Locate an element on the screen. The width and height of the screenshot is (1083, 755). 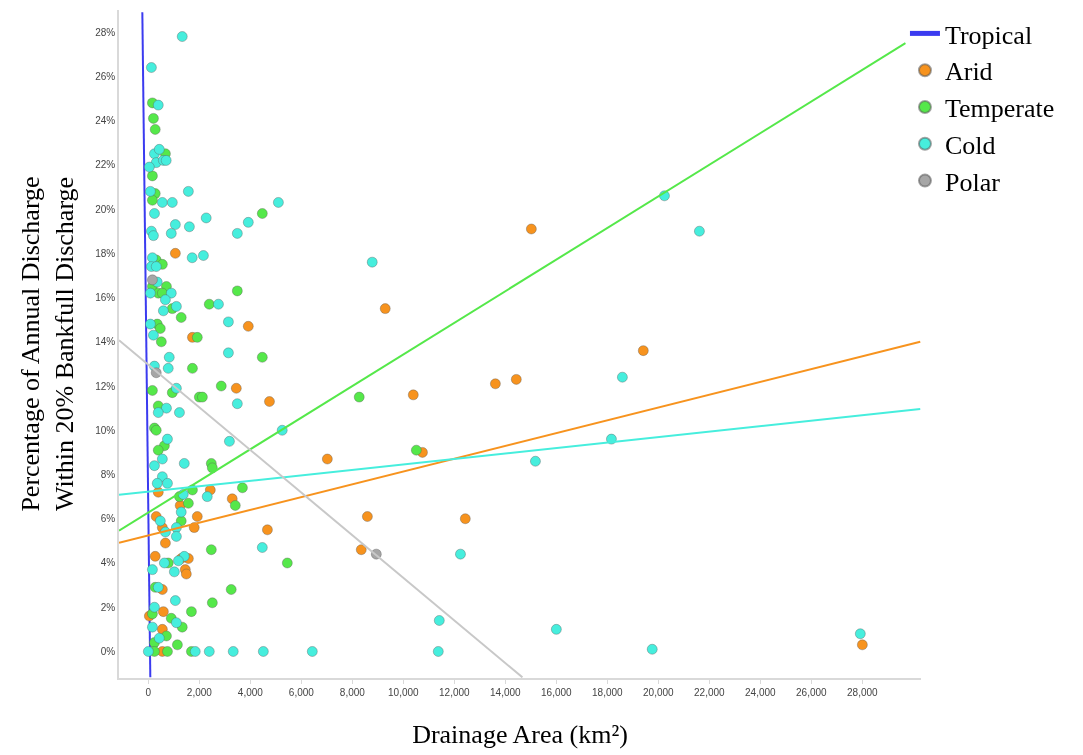
y-tick-label: 26% is located at coordinates (105, 76).